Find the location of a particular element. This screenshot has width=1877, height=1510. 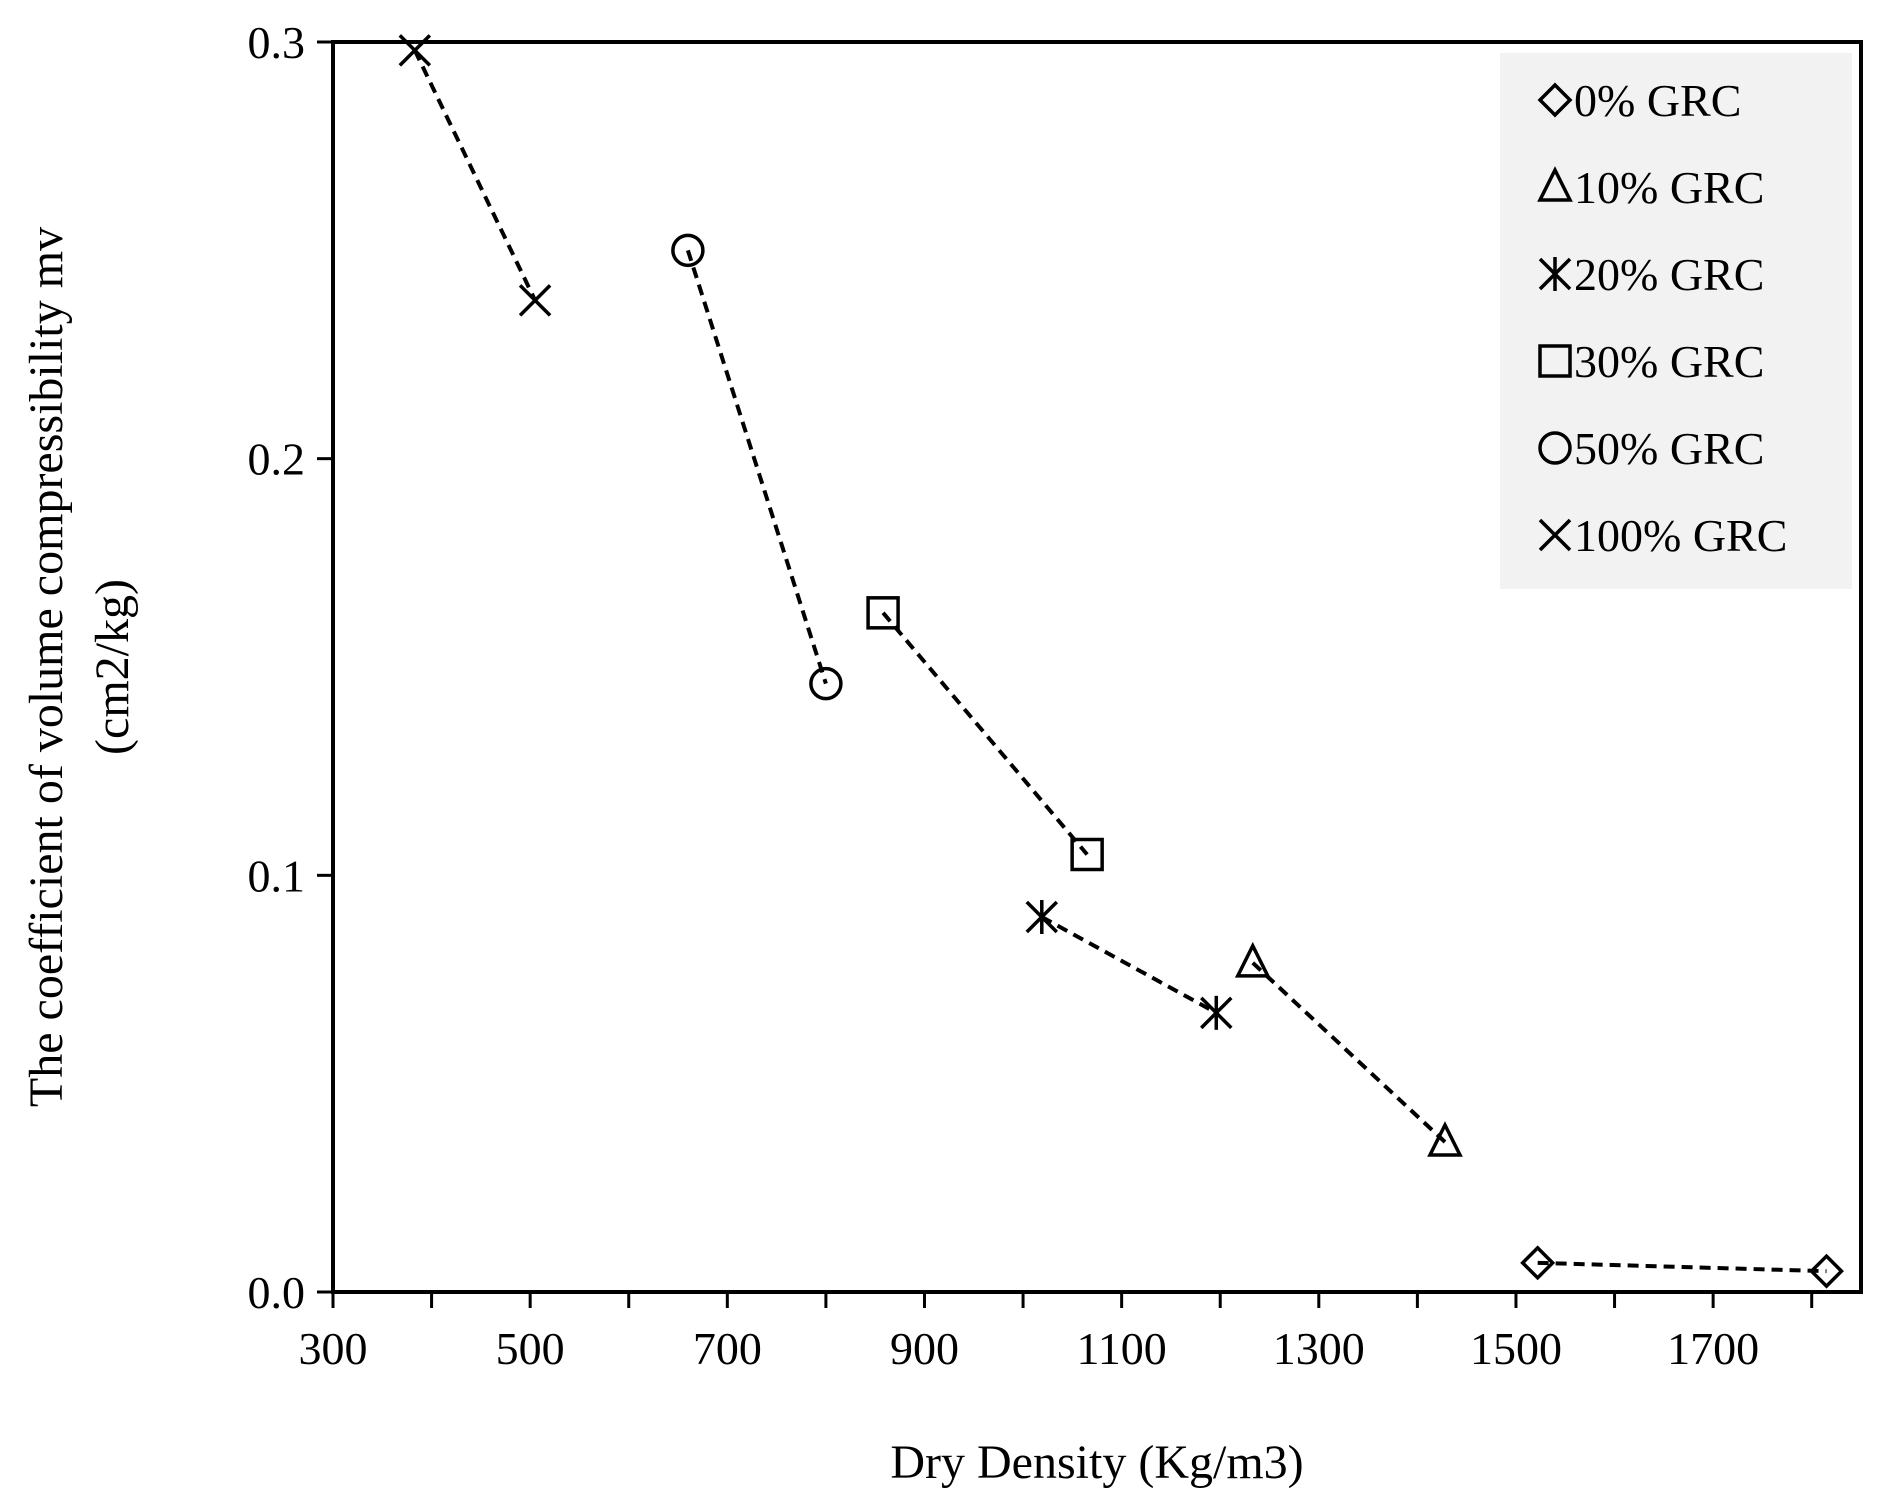

x-tick-label: 1700 is located at coordinates (1713, 1348).